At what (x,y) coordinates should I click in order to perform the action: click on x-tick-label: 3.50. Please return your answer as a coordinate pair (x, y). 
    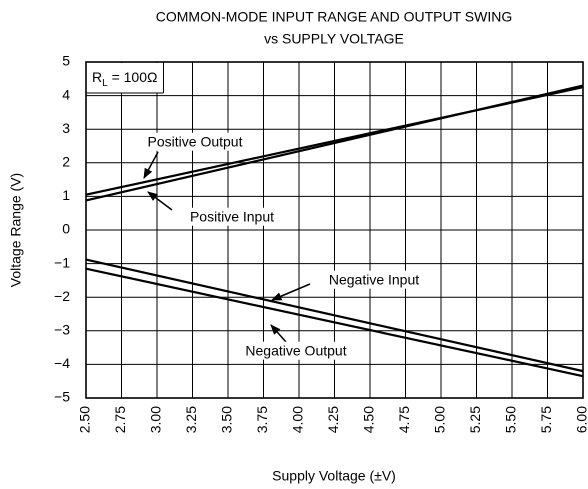
    Looking at the image, I should click on (227, 419).